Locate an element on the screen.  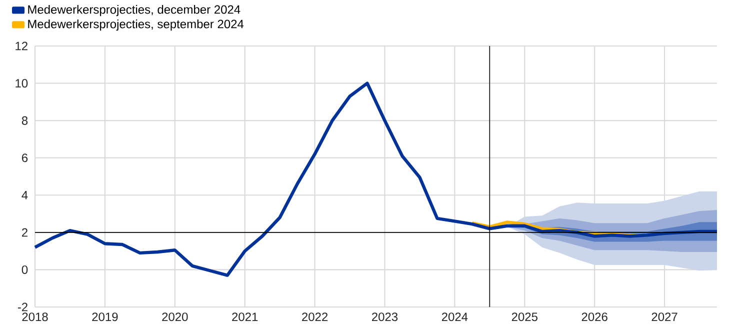
x-tick-label: 2026 is located at coordinates (595, 317).